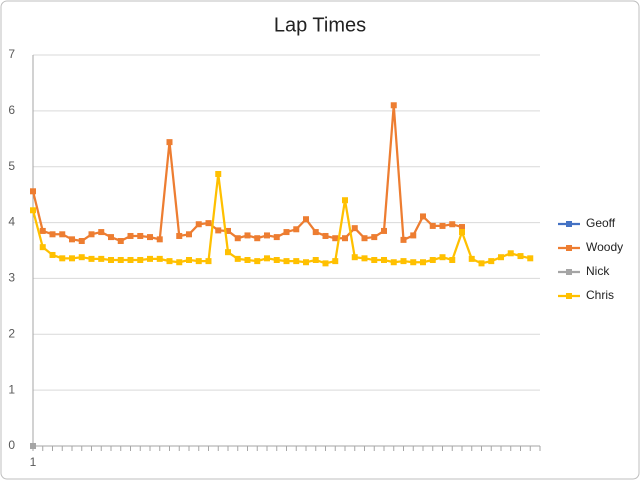 The height and width of the screenshot is (485, 640). Describe the element at coordinates (320, 25) in the screenshot. I see `chart-title: Lap Times` at that location.